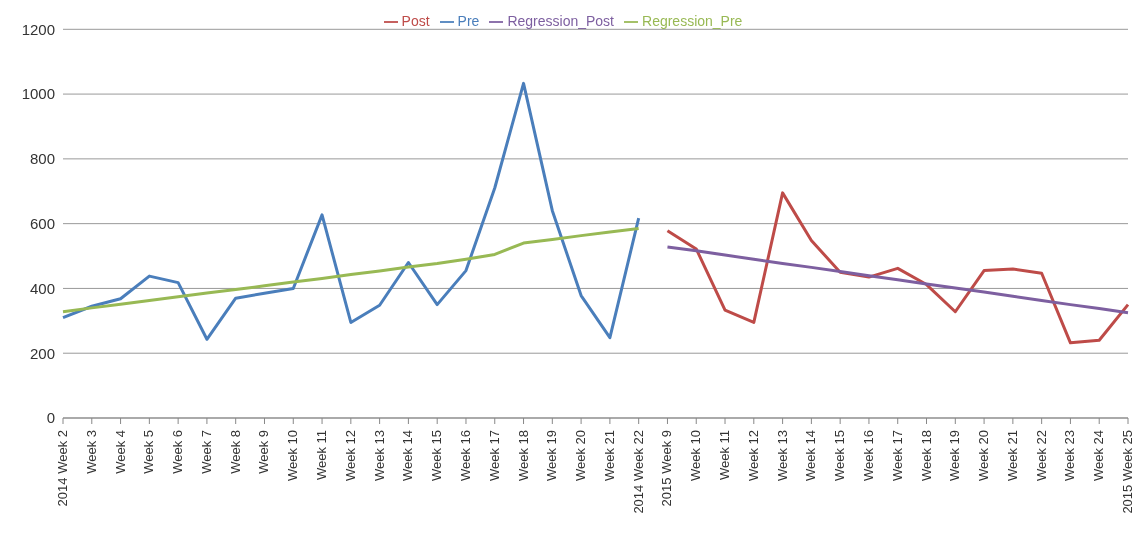 The width and height of the screenshot is (1140, 537). I want to click on x-tick-label: Week 22, so click(1041, 456).